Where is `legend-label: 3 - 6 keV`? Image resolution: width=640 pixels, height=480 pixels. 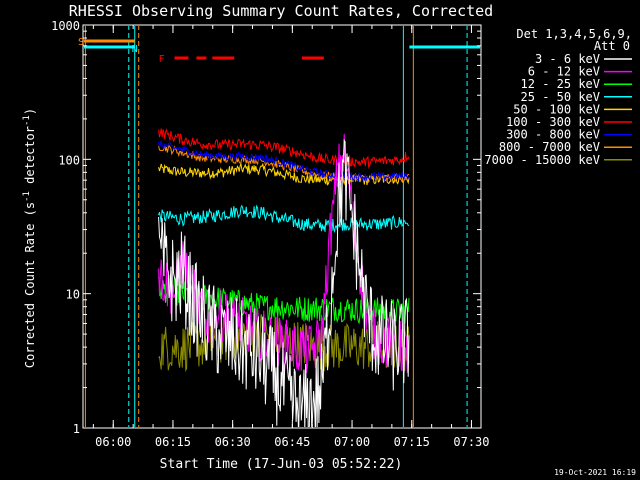 legend-label: 3 - 6 keV is located at coordinates (567, 59).